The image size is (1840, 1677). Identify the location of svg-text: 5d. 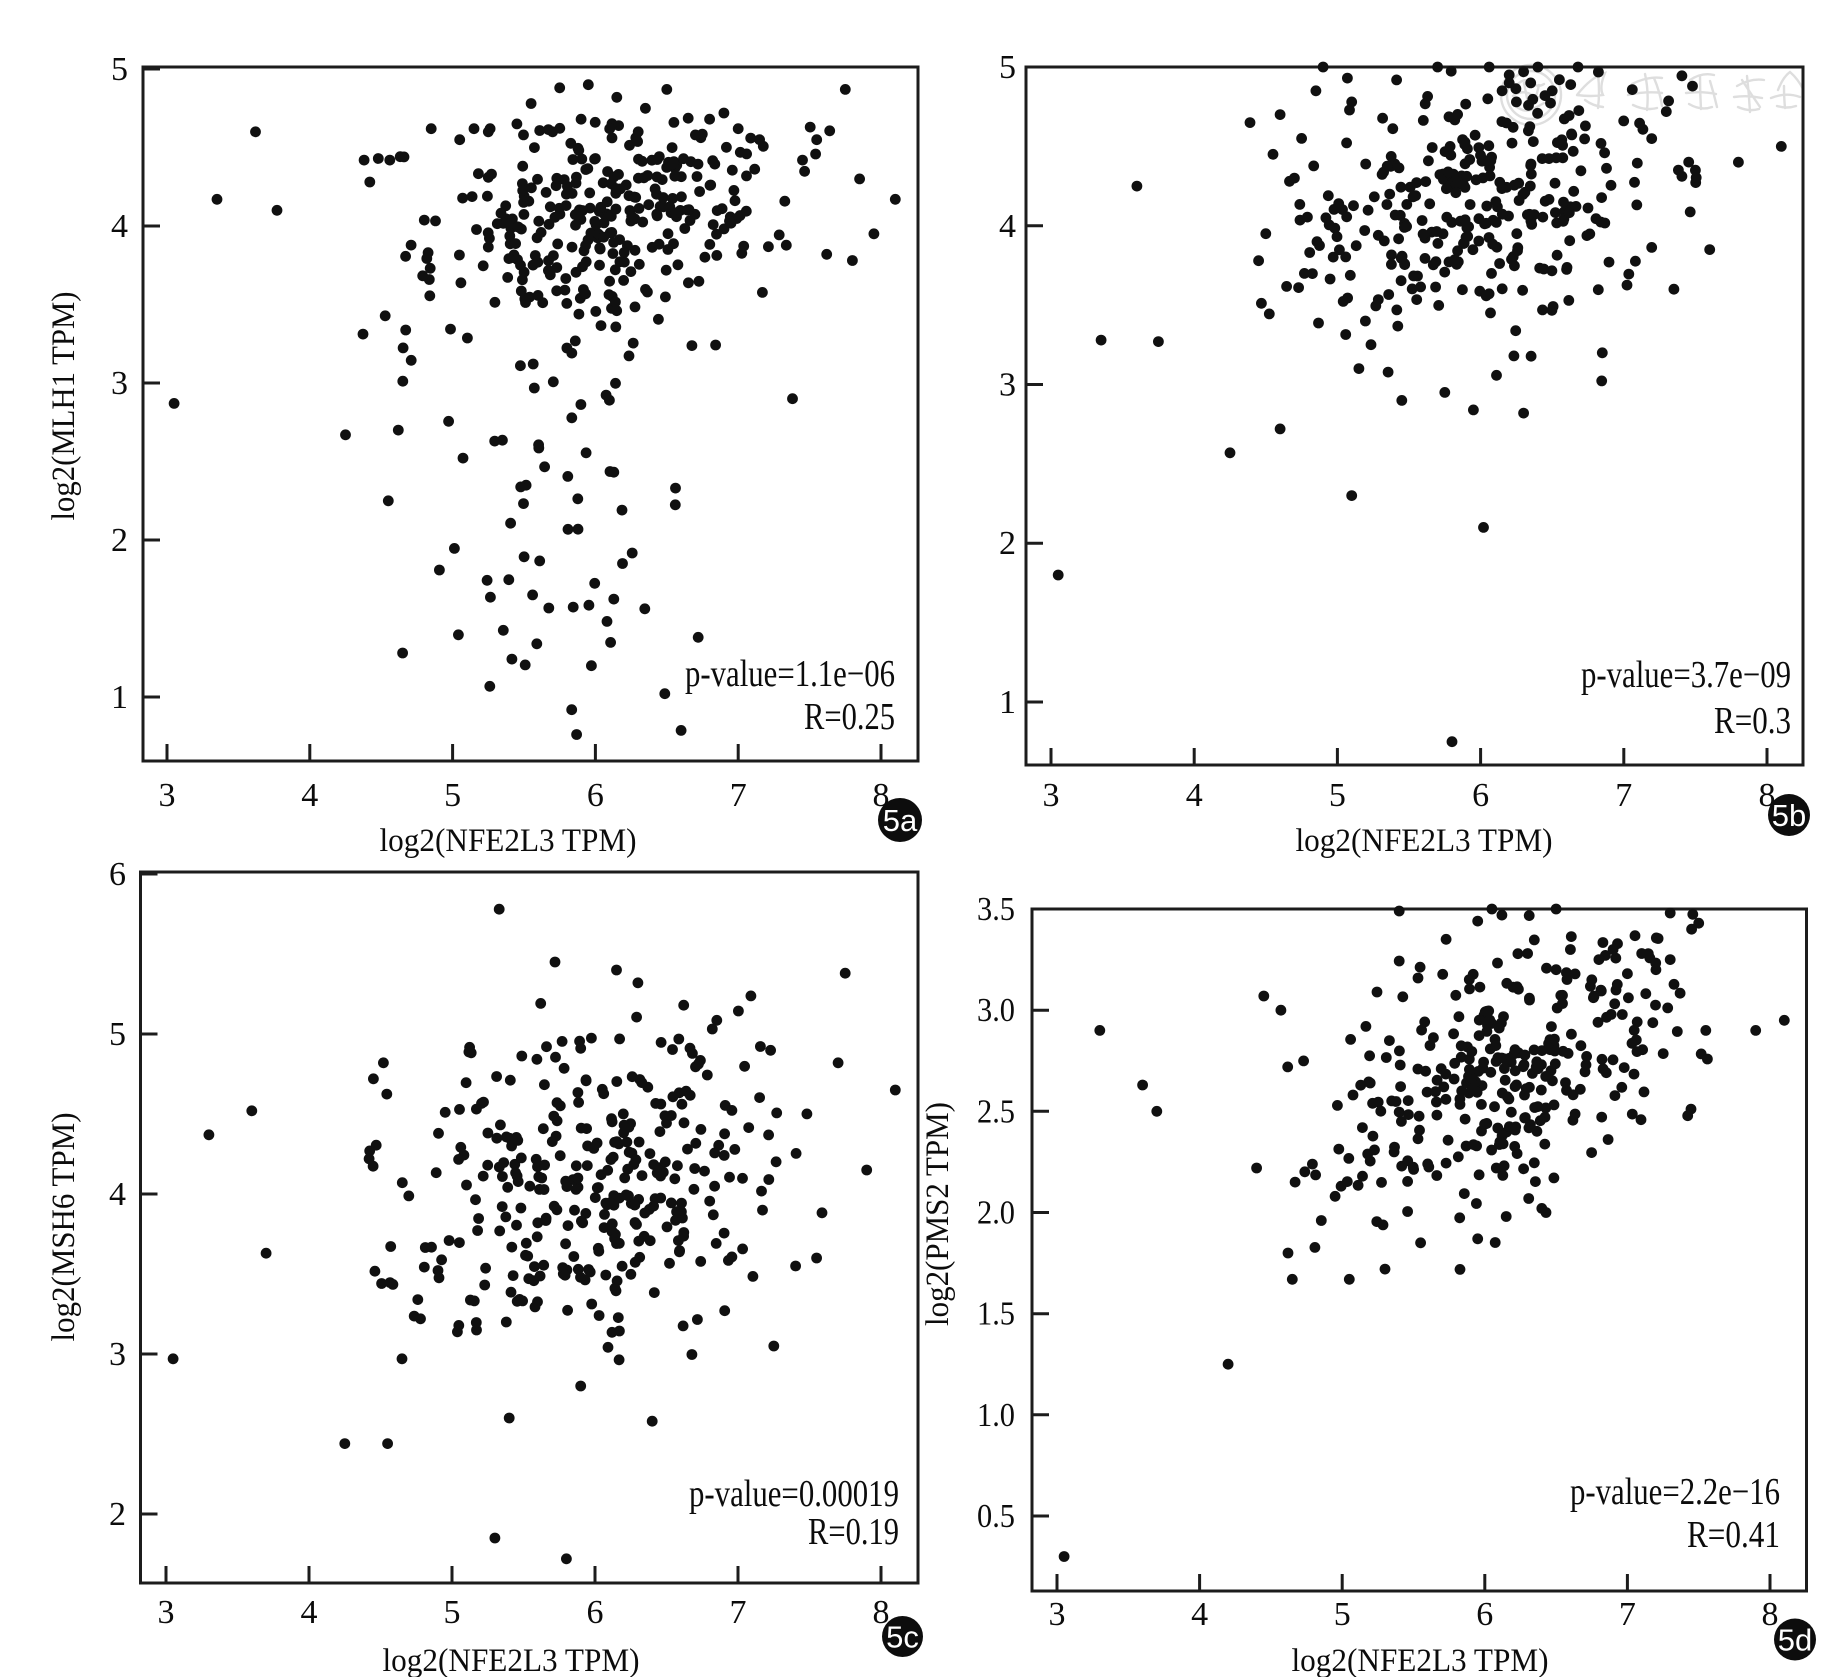
(1795, 1640).